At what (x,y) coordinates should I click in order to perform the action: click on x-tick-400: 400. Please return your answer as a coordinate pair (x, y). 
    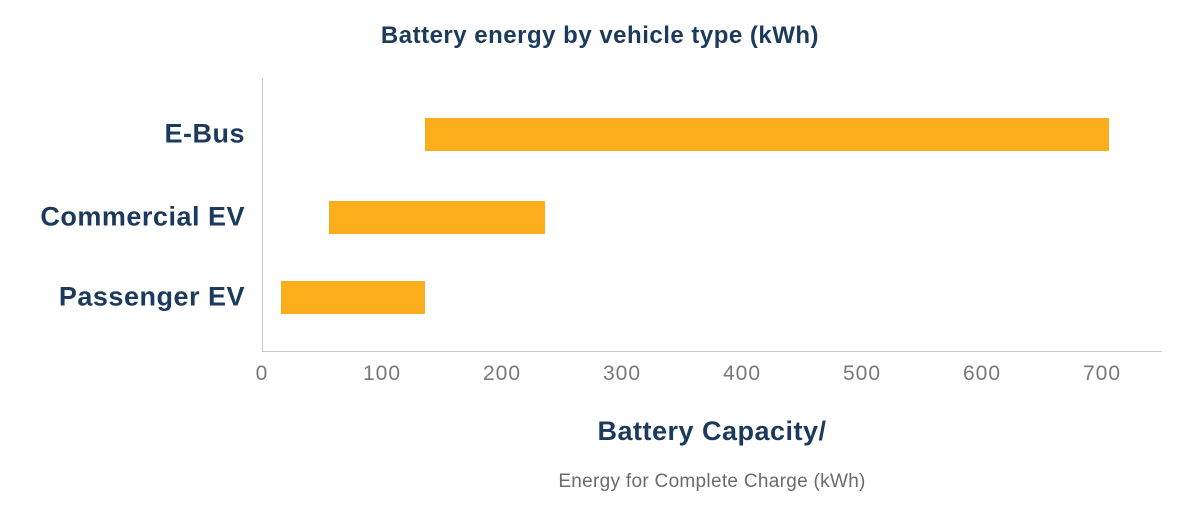
    Looking at the image, I should click on (742, 373).